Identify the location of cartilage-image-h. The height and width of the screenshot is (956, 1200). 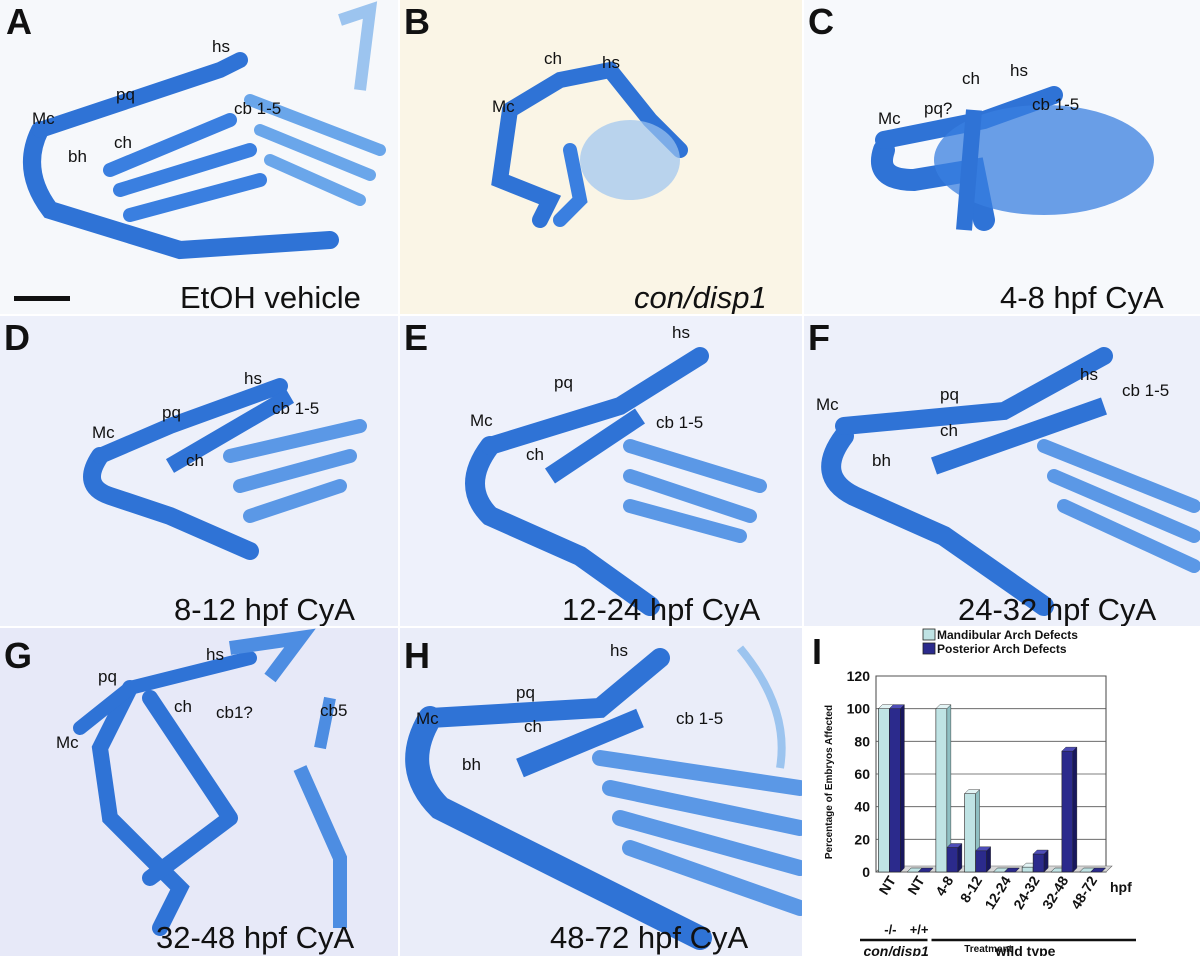
(603, 797).